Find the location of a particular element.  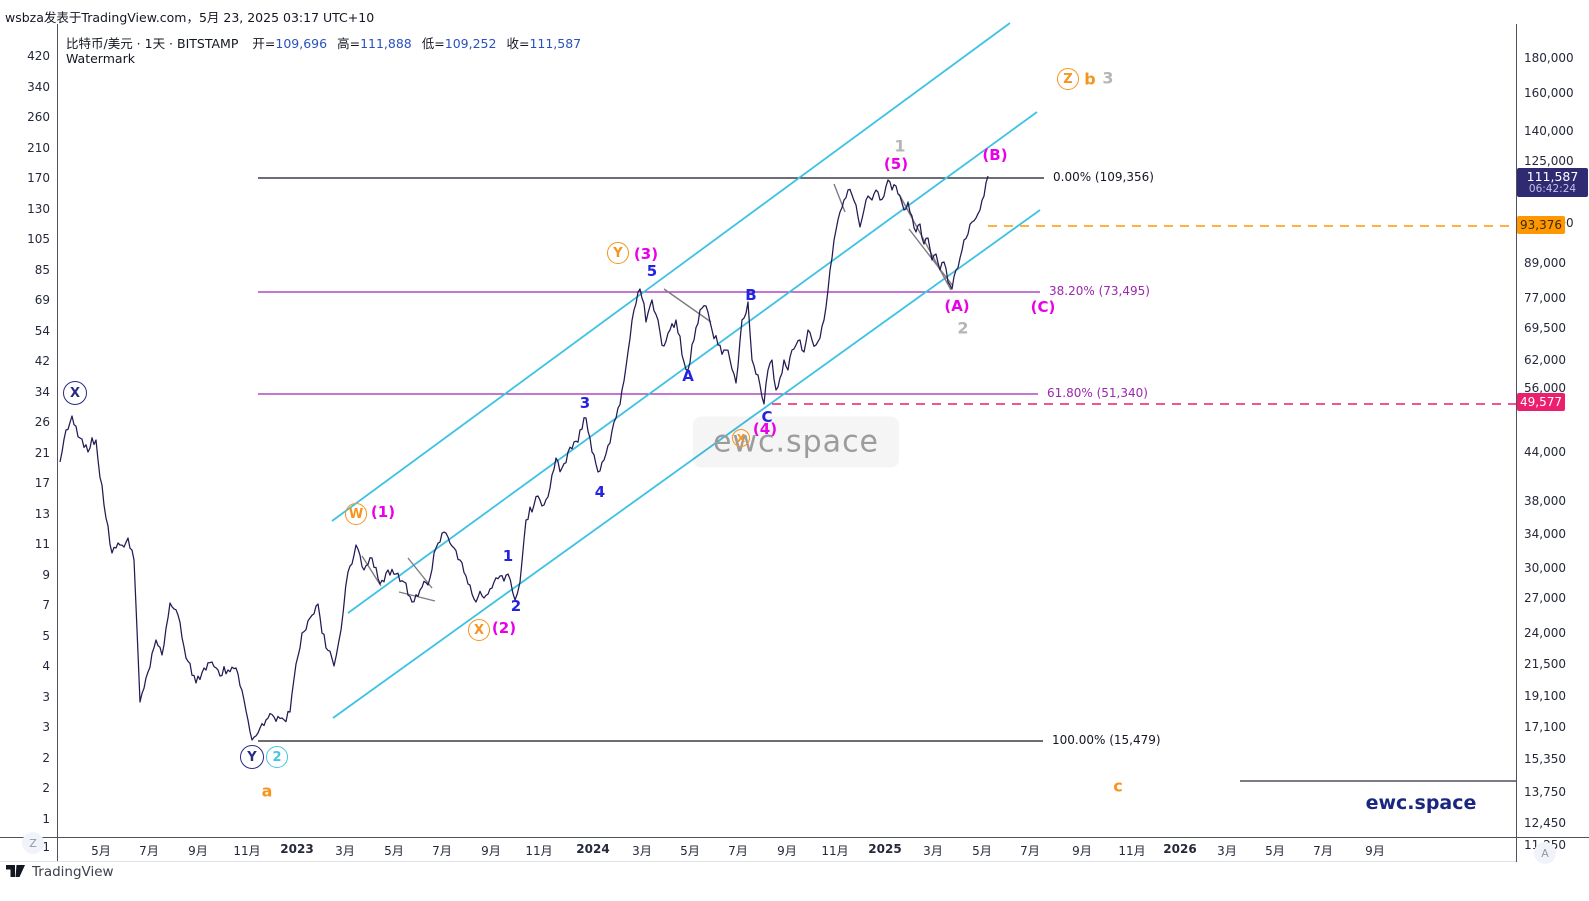

right-axis-tick: 69,500 is located at coordinates (1545, 328).